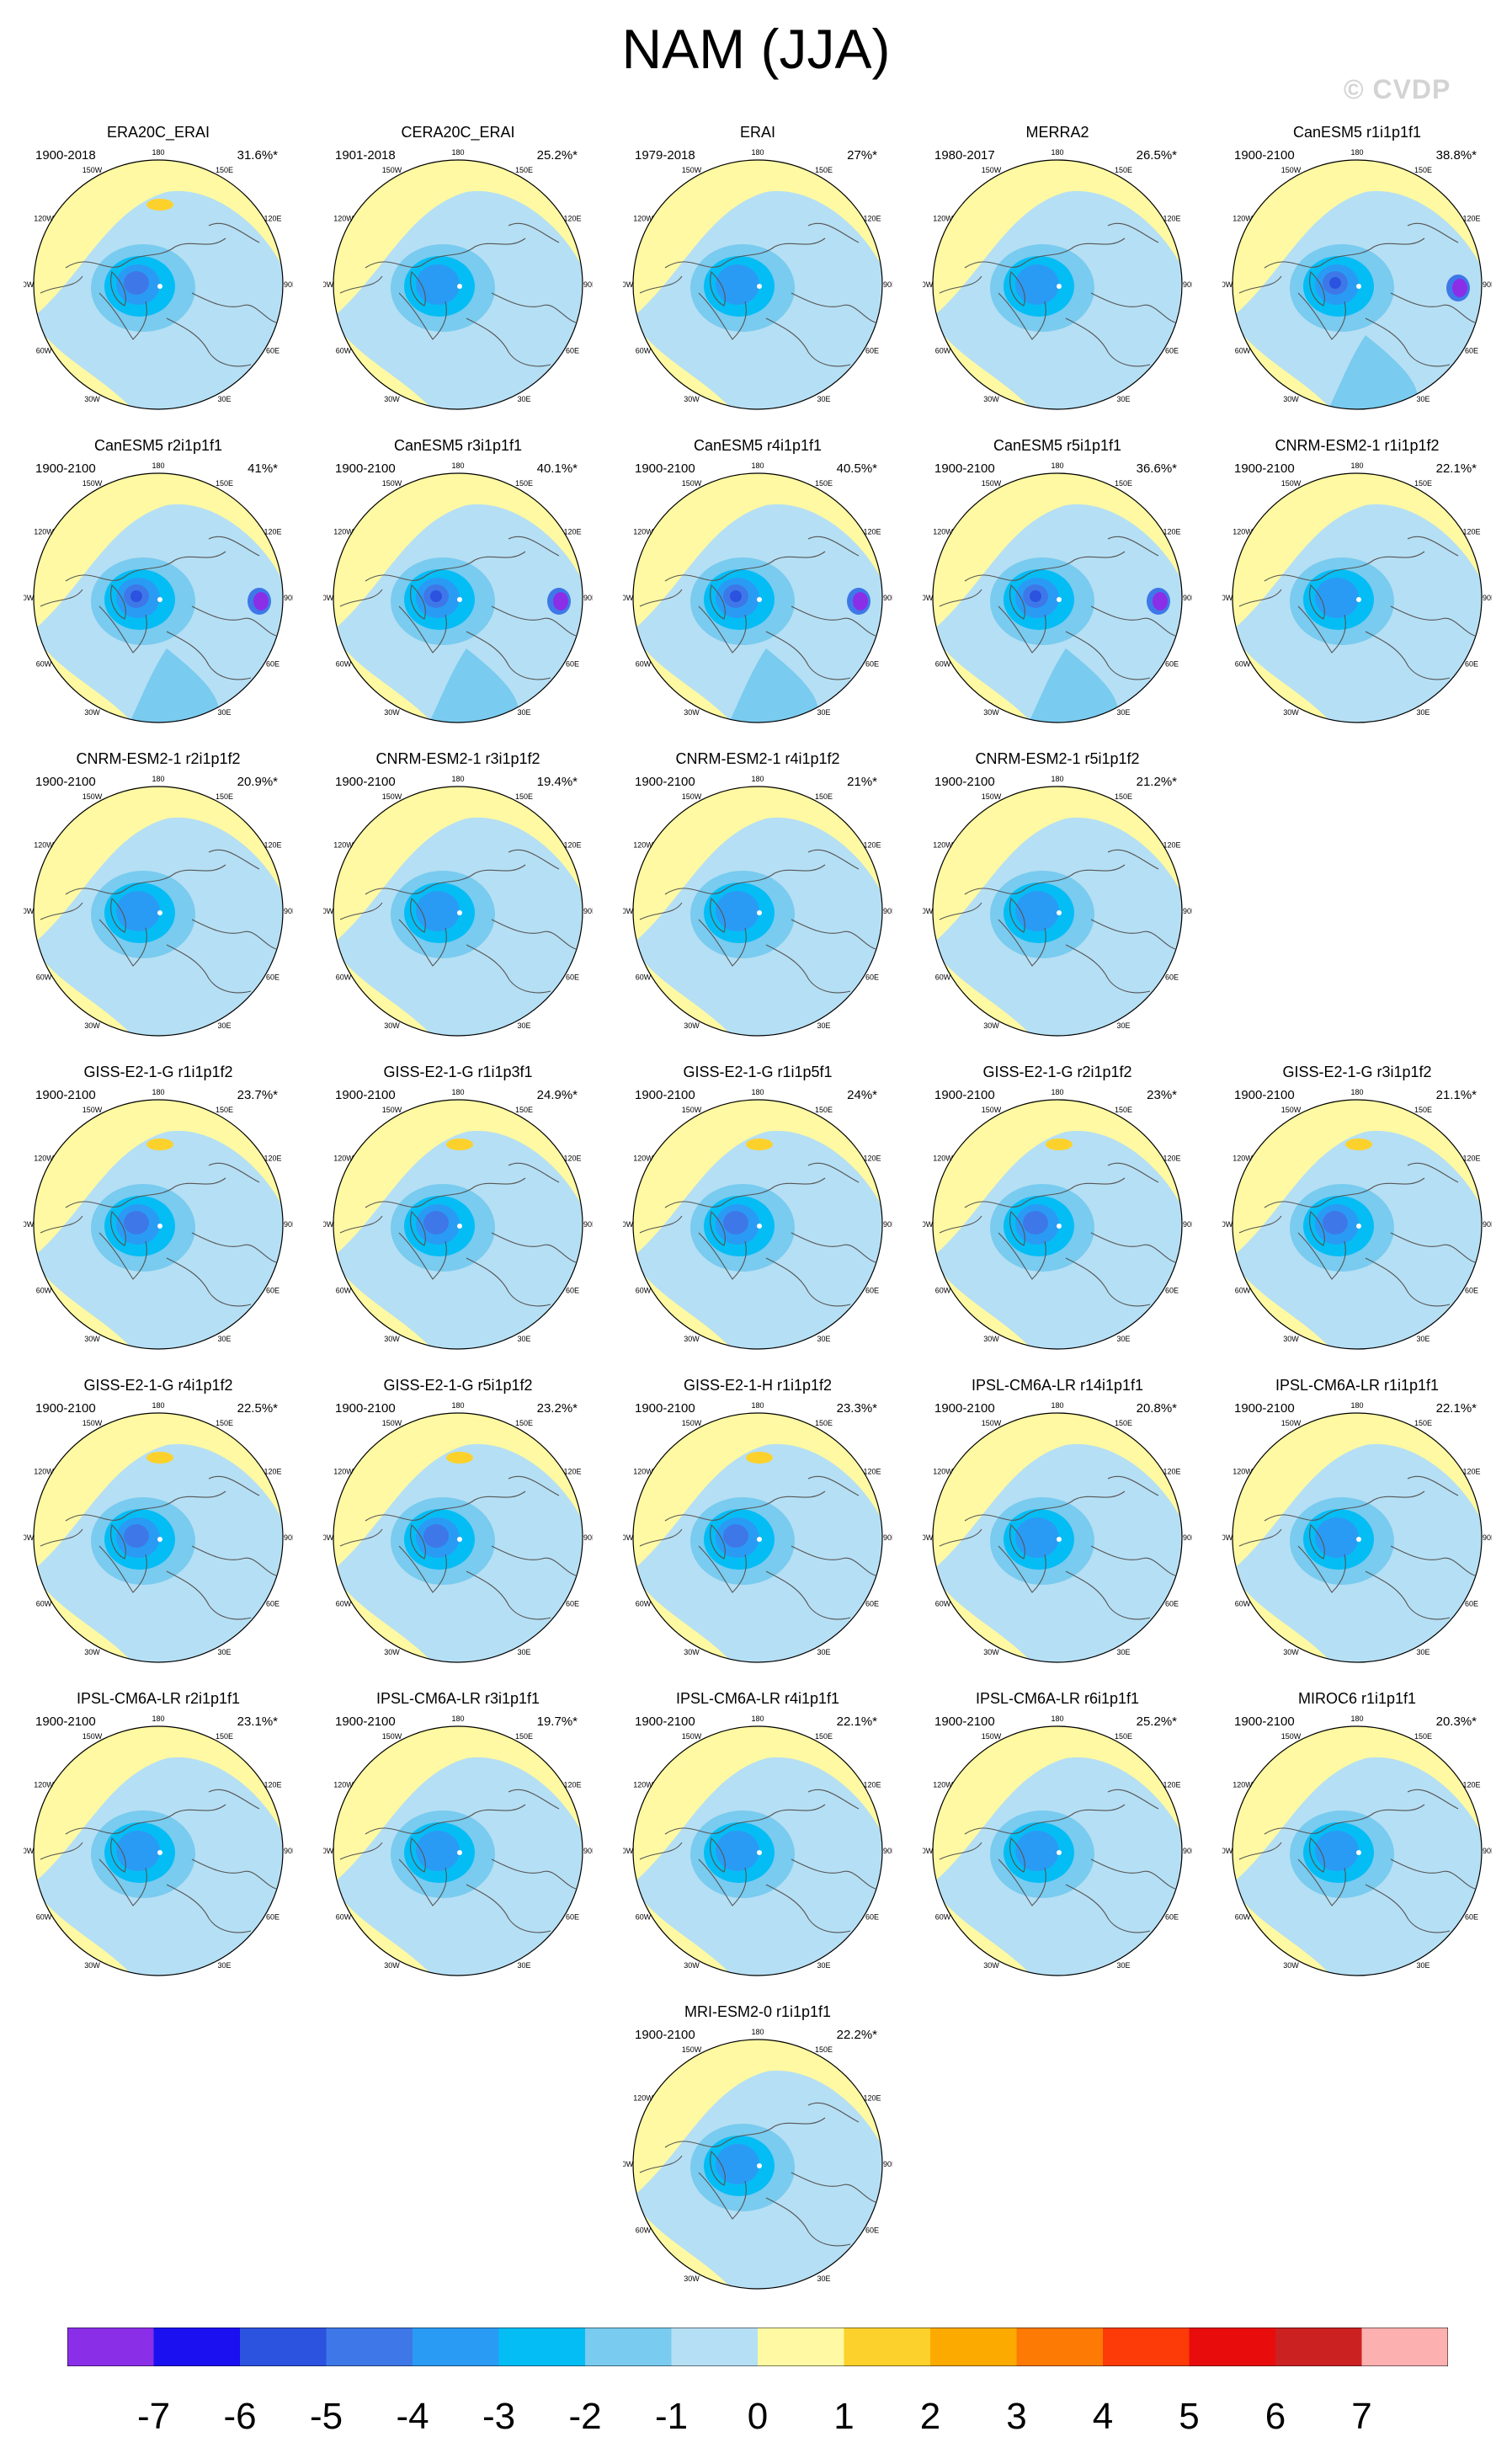 This screenshot has width=1512, height=2437. I want to click on panel-title: ERAI, so click(757, 132).